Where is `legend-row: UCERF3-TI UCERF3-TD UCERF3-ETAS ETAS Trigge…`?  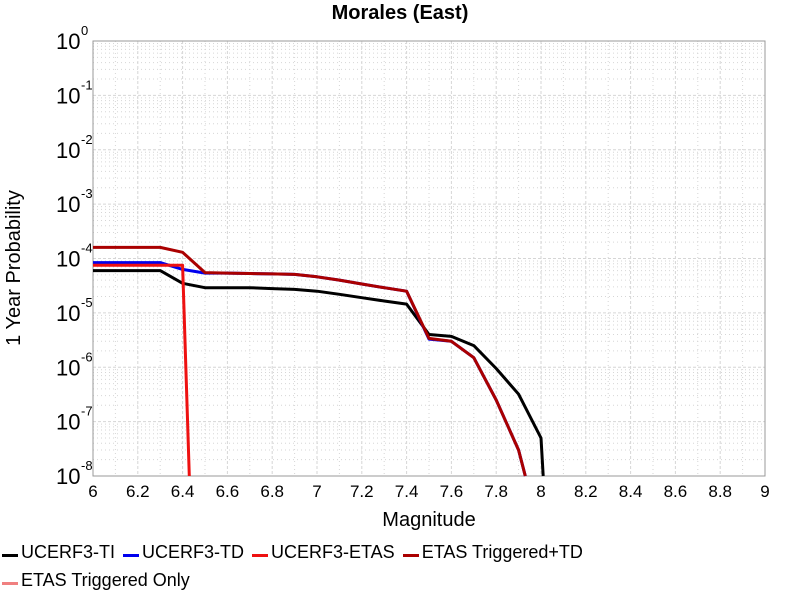 legend-row: UCERF3-TI UCERF3-TD UCERF3-ETAS ETAS Trigge… is located at coordinates (400, 552).